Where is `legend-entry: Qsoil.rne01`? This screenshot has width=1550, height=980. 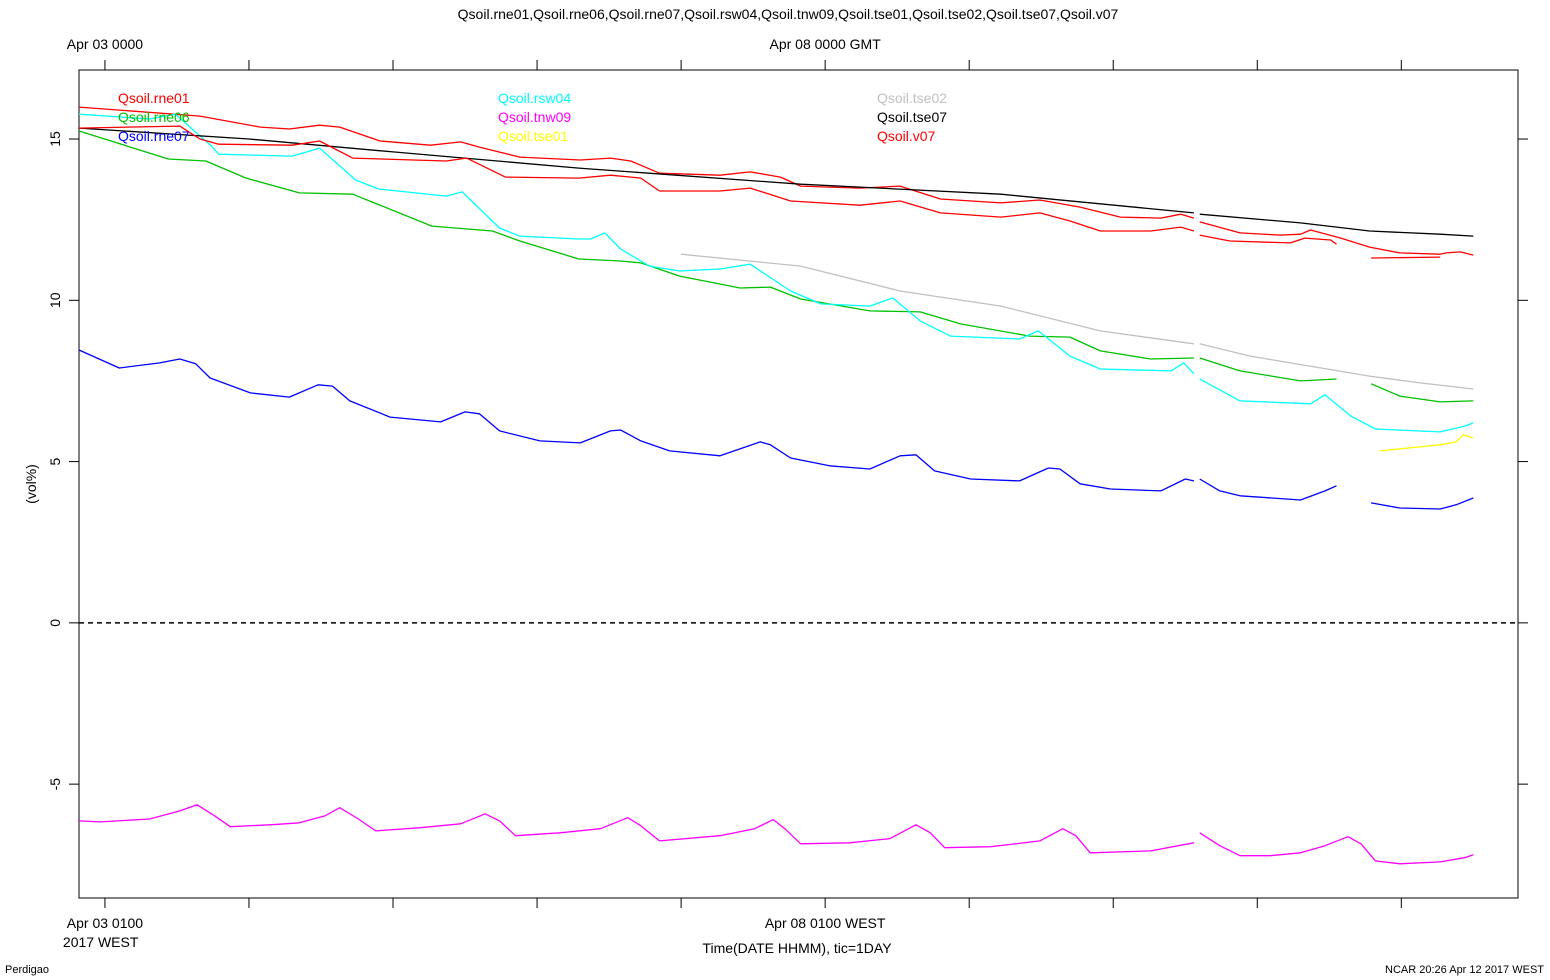
legend-entry: Qsoil.rne01 is located at coordinates (154, 98).